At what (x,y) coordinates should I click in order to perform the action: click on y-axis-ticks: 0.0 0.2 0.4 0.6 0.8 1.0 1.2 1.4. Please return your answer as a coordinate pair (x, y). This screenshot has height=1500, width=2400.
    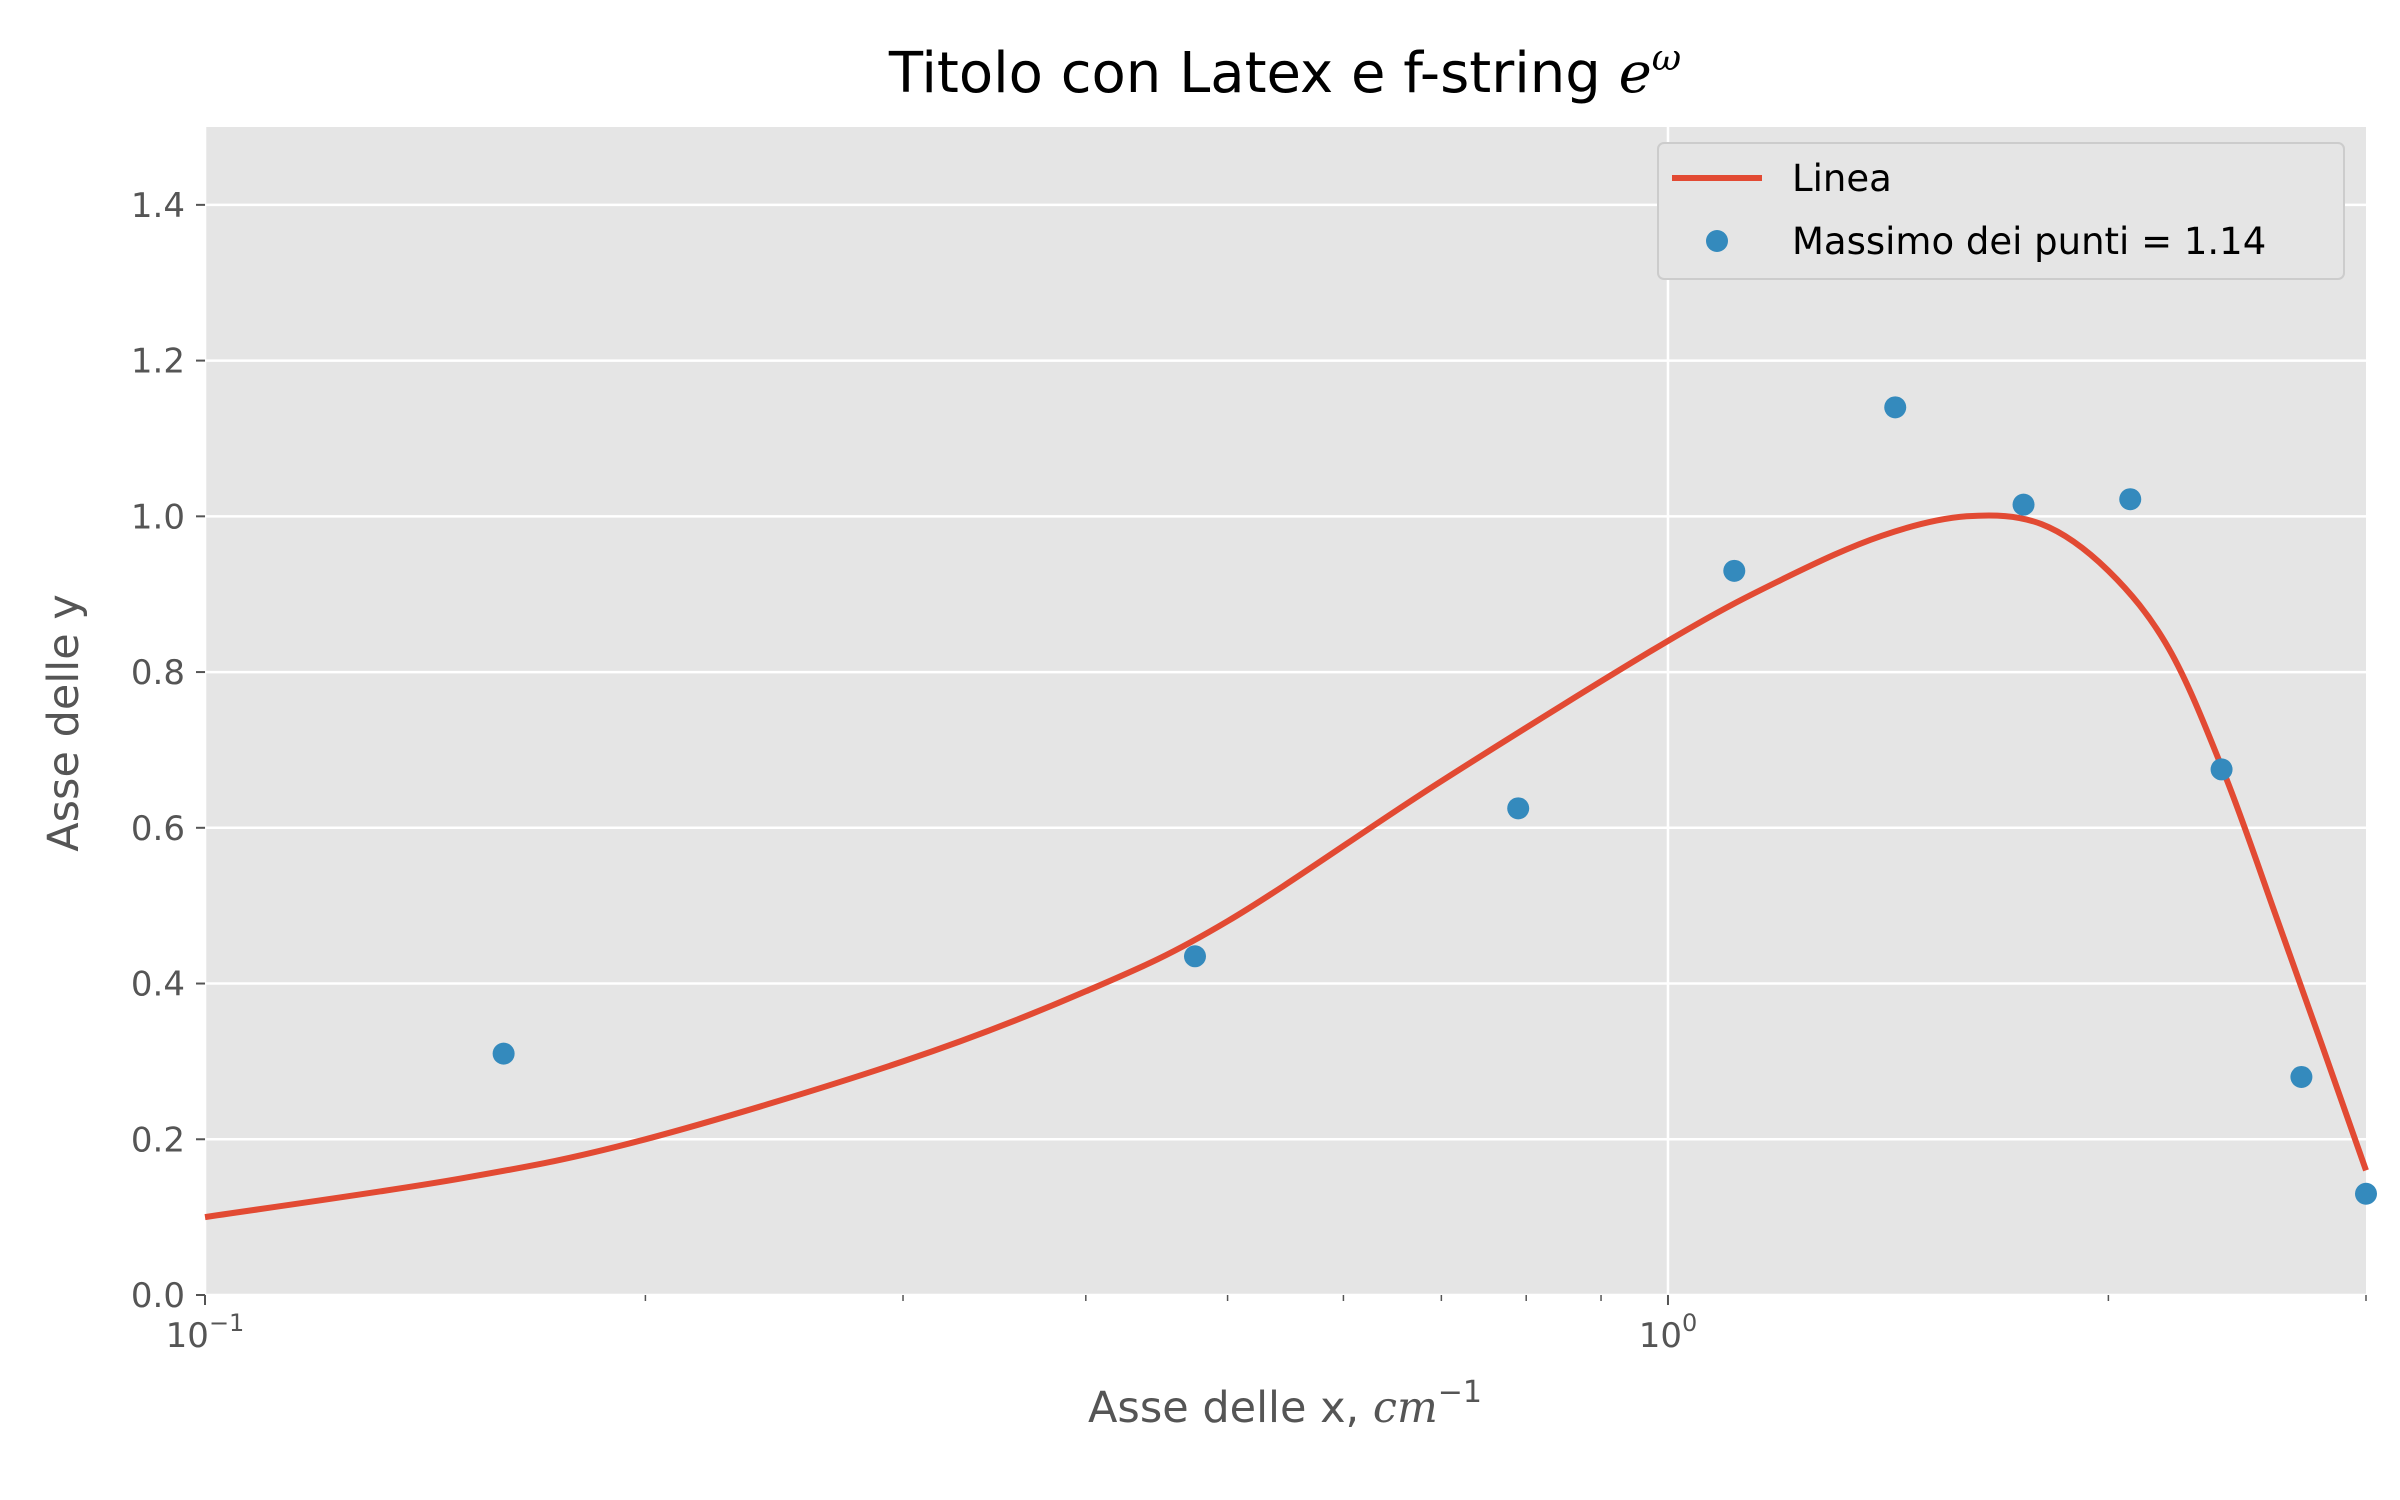
    Looking at the image, I should click on (168, 751).